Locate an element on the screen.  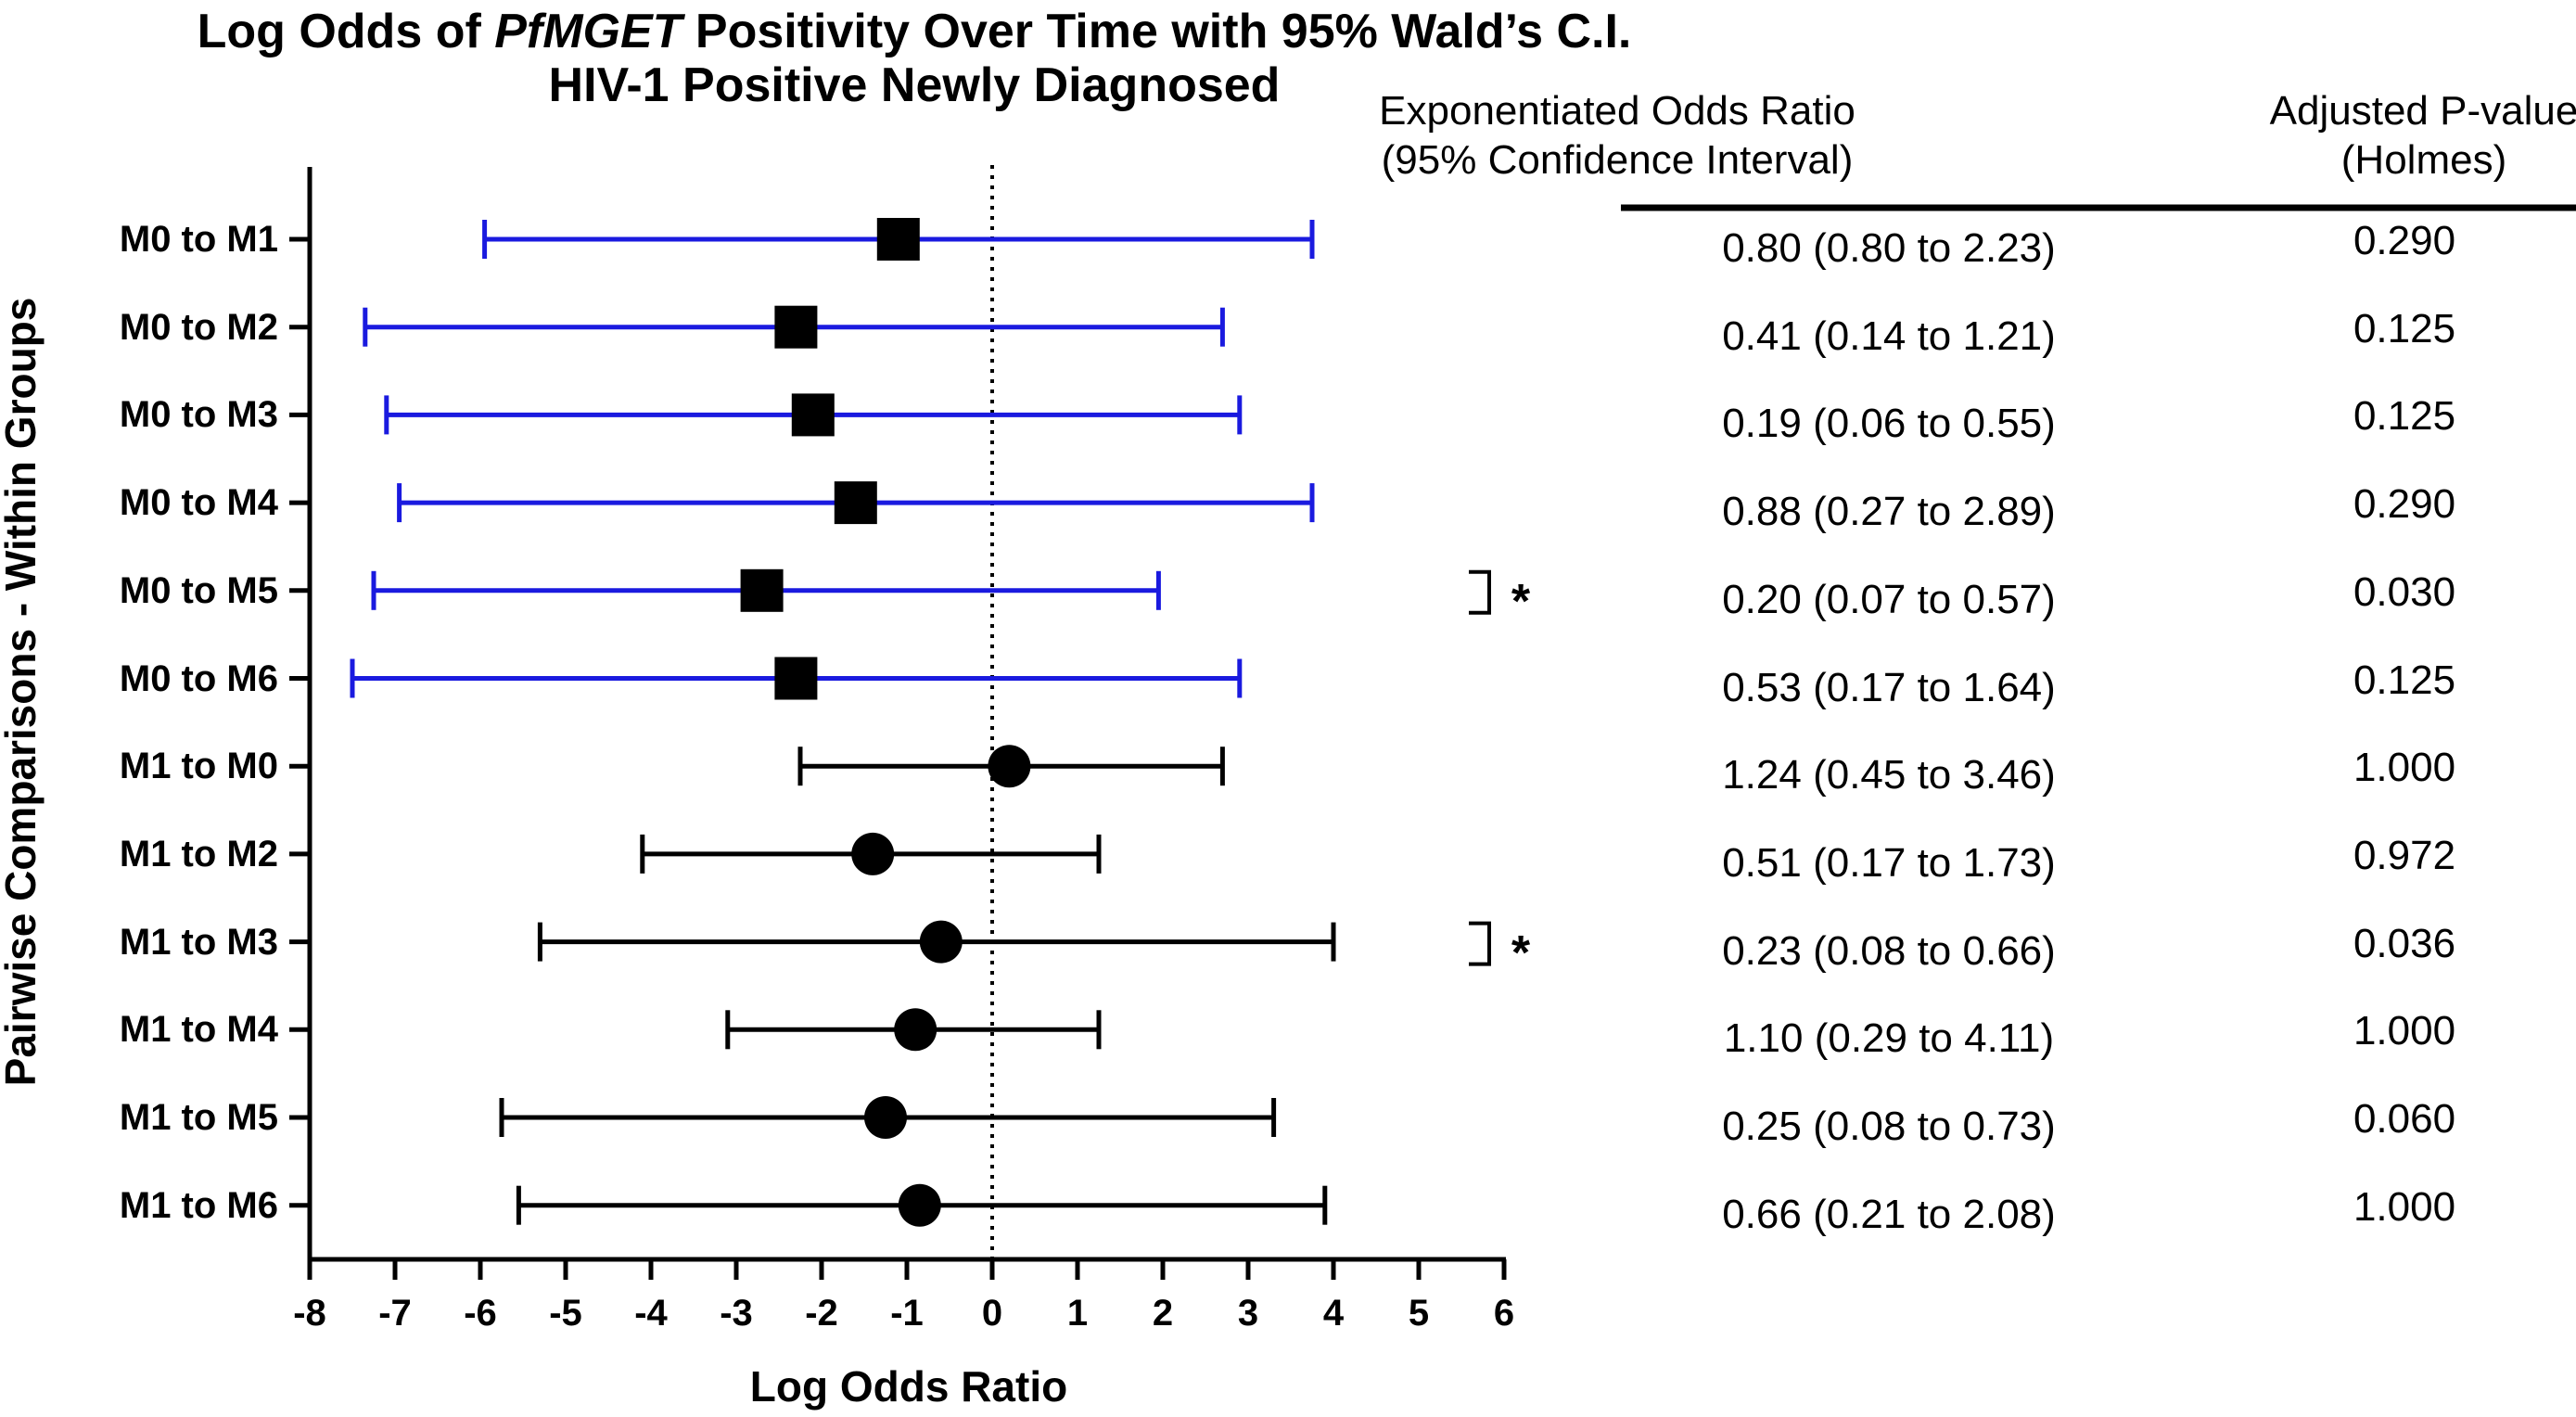
category-label: M1 to M2 is located at coordinates (198, 854).